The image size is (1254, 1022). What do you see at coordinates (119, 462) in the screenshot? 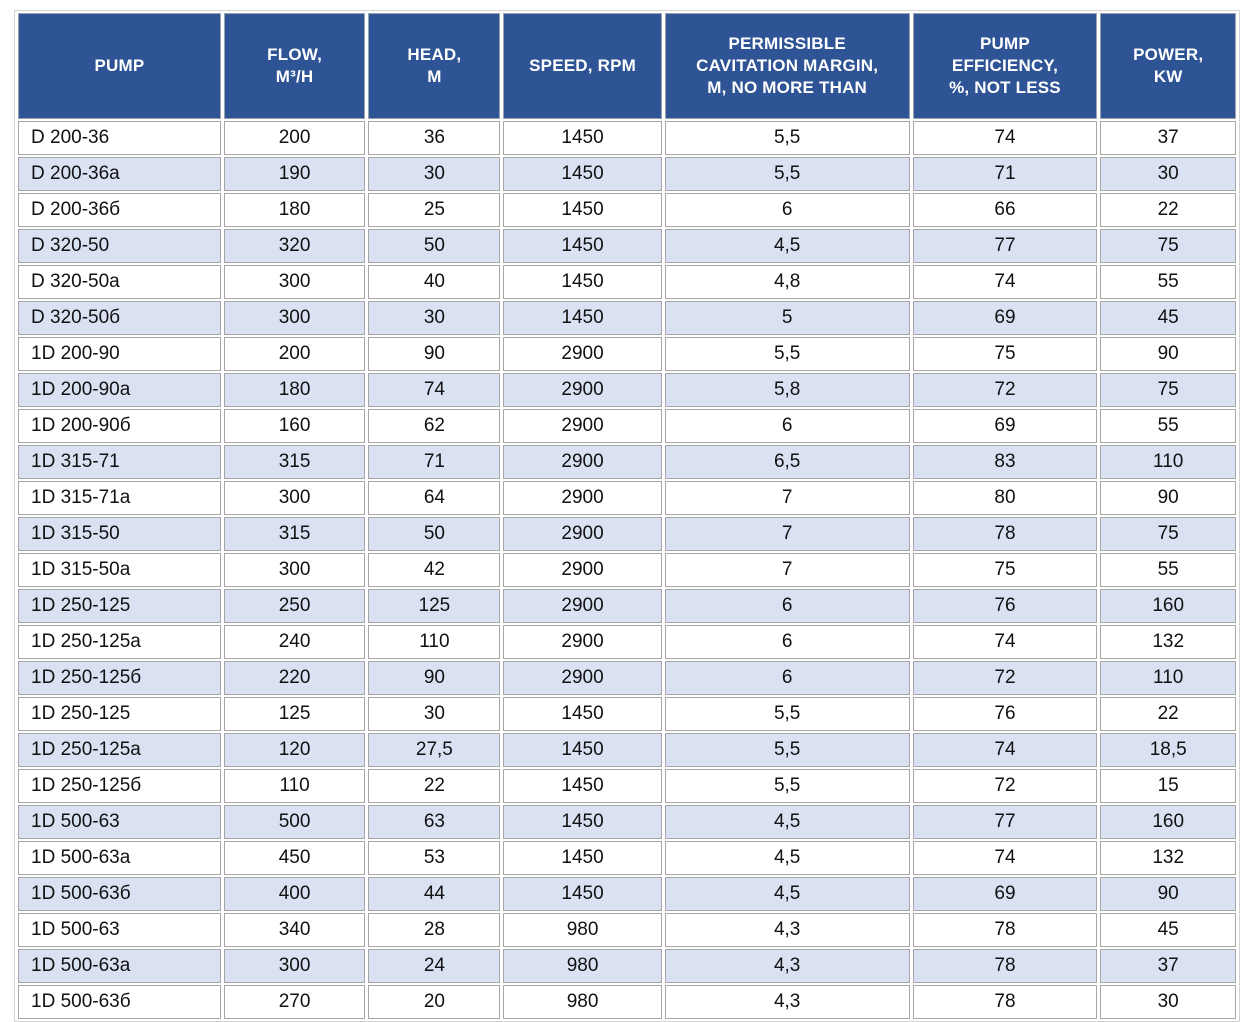
I see `pump-cell: 1D 315-71` at bounding box center [119, 462].